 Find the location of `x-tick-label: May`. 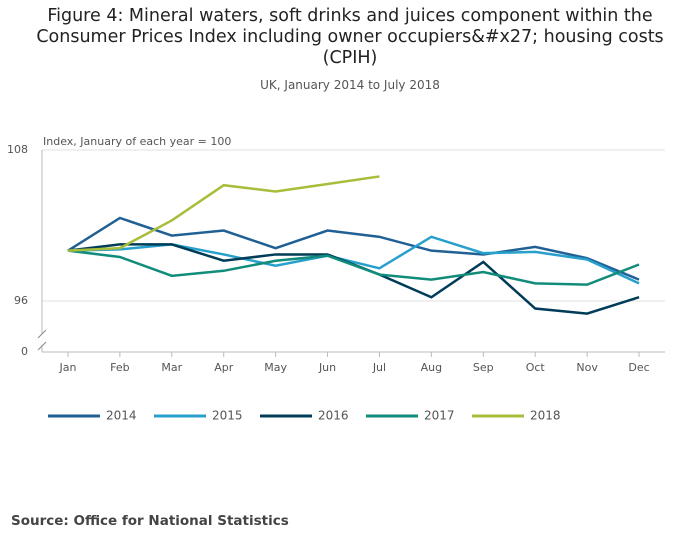

x-tick-label: May is located at coordinates (275, 367).